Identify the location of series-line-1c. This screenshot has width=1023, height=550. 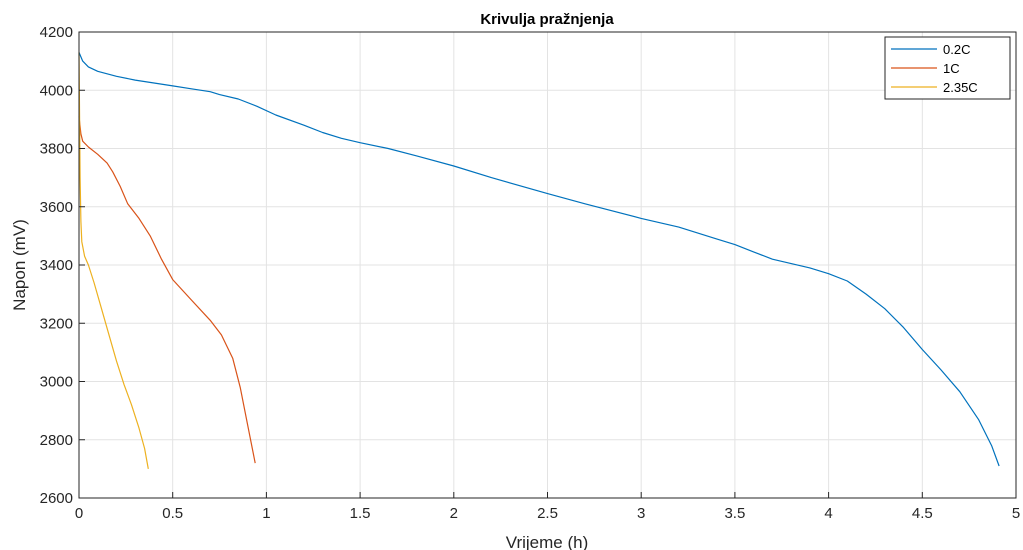
(167, 290).